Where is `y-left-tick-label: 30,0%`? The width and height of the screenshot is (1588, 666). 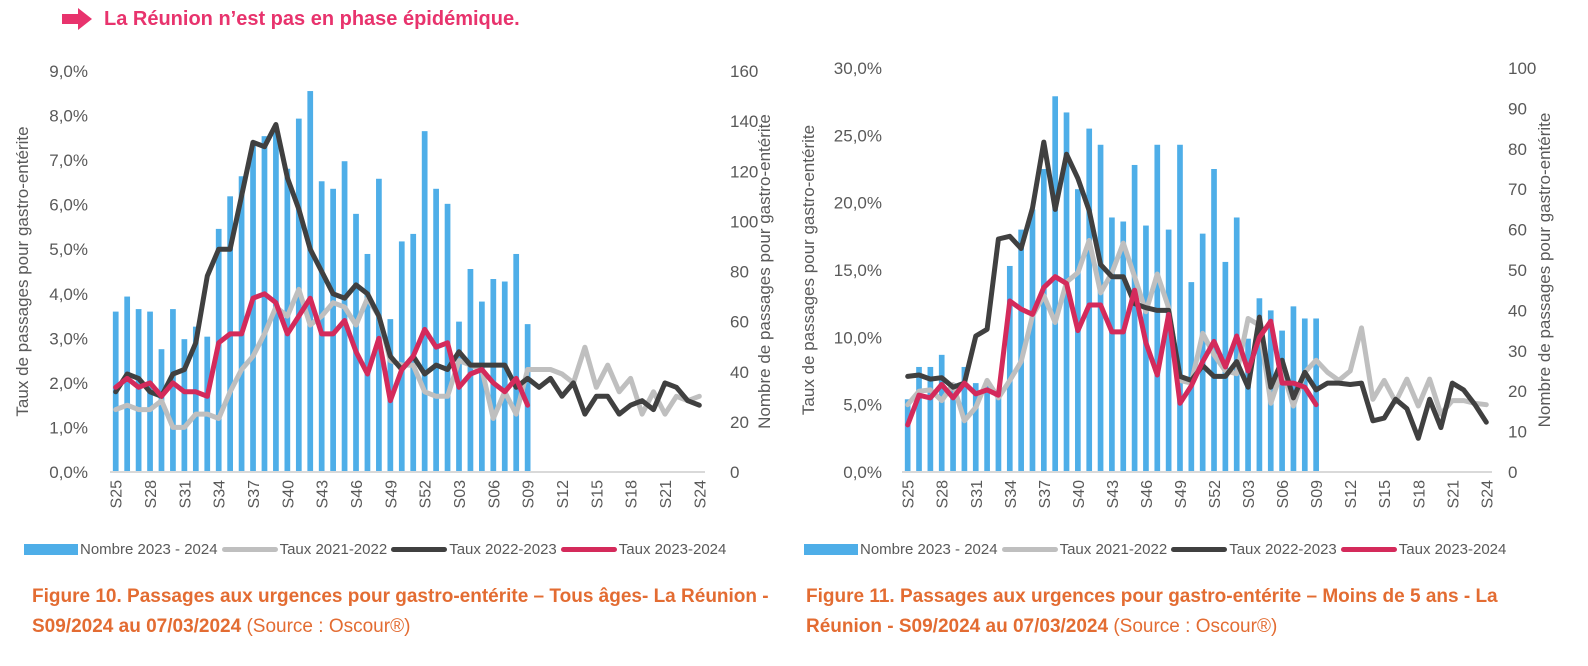 y-left-tick-label: 30,0% is located at coordinates (858, 68).